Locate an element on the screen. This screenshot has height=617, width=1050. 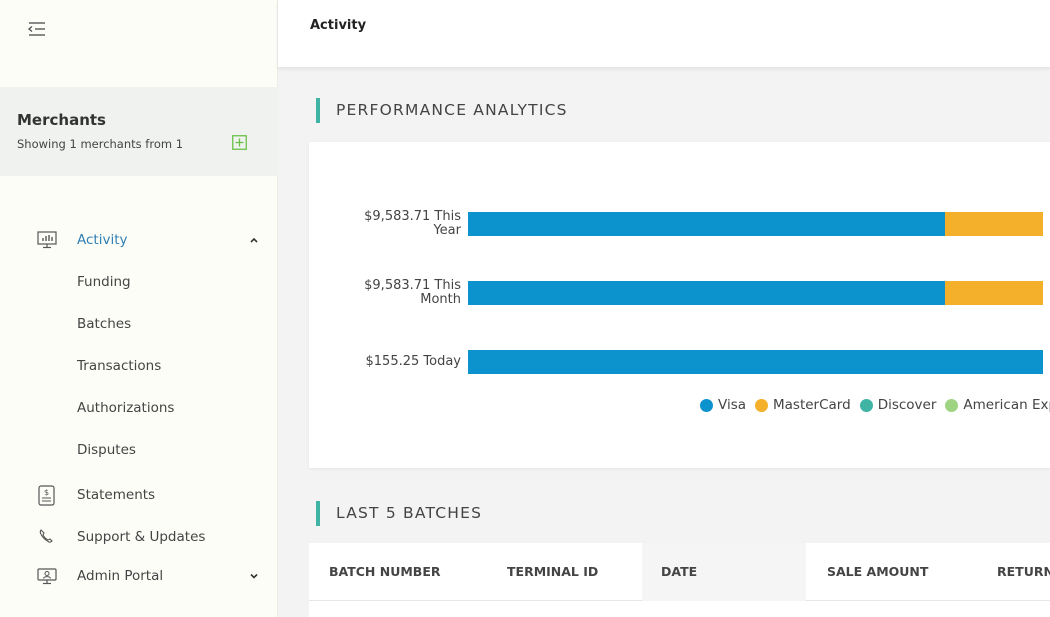
bar-today-visa is located at coordinates (755, 362).